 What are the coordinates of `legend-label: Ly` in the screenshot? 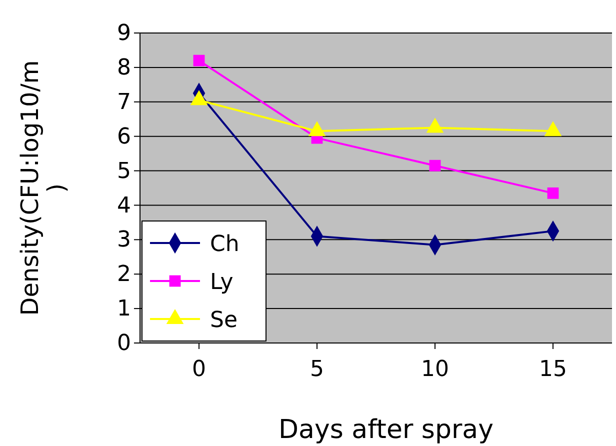 It's located at (222, 282).